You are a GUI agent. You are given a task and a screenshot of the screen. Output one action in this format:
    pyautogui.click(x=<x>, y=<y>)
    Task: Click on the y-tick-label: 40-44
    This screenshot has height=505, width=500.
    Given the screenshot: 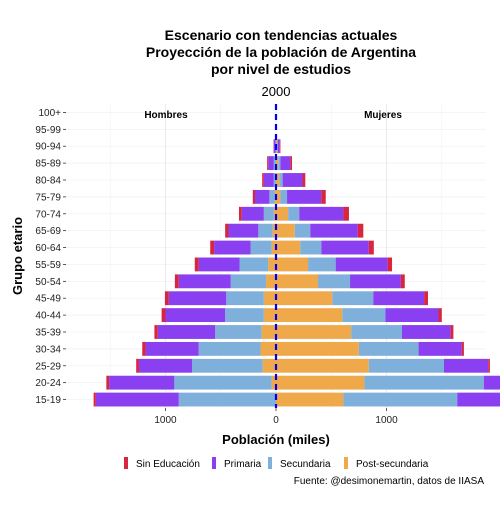 What is the action you would take?
    pyautogui.click(x=48, y=316)
    